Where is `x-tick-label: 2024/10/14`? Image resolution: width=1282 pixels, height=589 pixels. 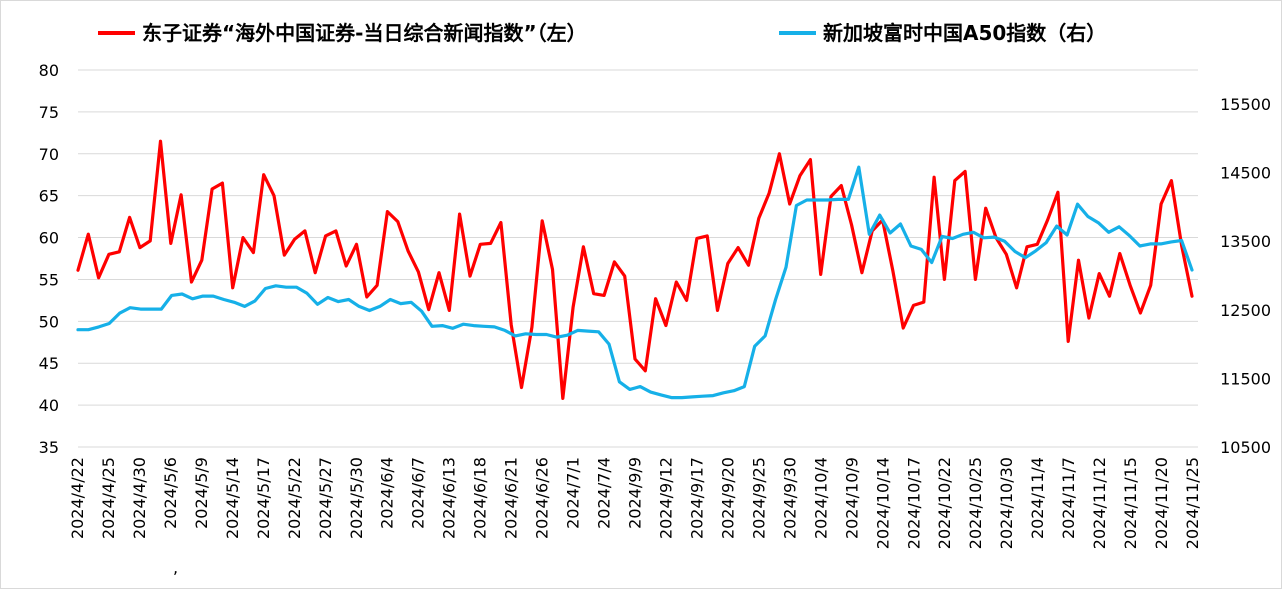 x-tick-label: 2024/10/14 is located at coordinates (882, 503).